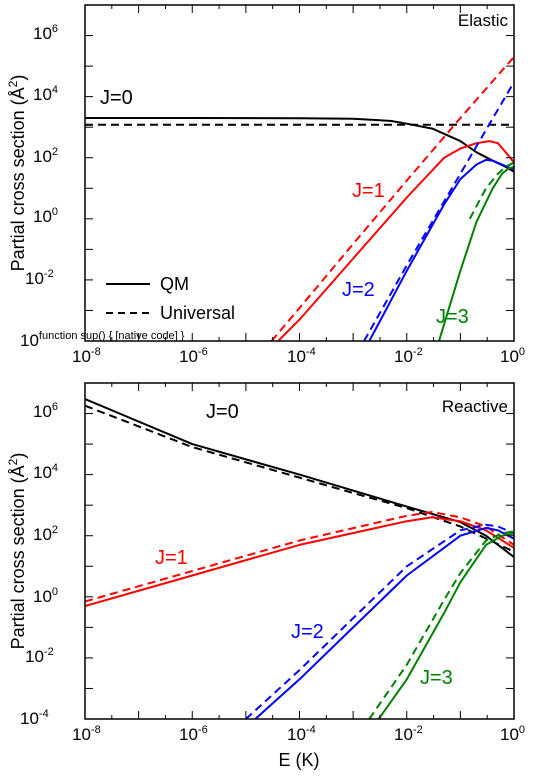 This screenshot has height=779, width=536. Describe the element at coordinates (298, 760) in the screenshot. I see `x-axis-title: E (K)` at that location.